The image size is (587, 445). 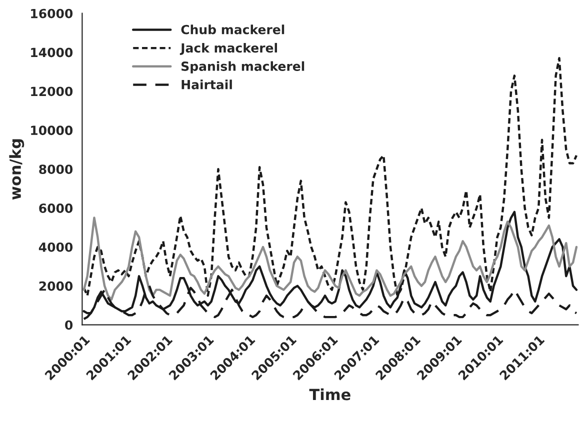 What do you see at coordinates (56, 208) in the screenshot?
I see `y-tick-label: 6000` at bounding box center [56, 208].